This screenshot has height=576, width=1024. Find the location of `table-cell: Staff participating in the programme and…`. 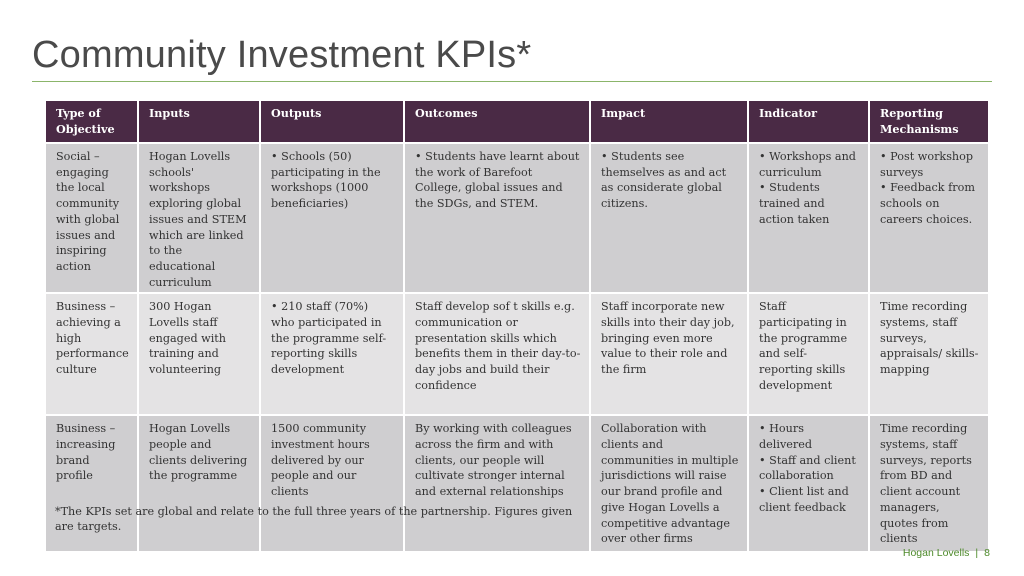

table-cell: Staff participating in the programme and… is located at coordinates (808, 354).